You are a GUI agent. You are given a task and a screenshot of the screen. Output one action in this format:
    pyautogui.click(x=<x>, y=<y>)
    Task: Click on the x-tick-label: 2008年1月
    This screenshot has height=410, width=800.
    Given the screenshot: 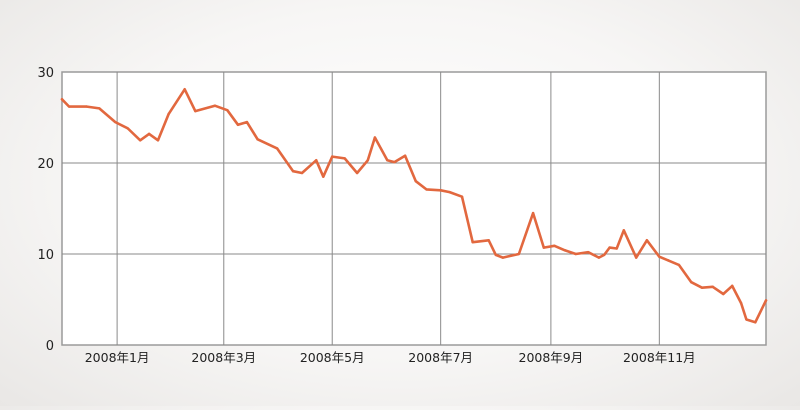 What is the action you would take?
    pyautogui.click(x=117, y=357)
    